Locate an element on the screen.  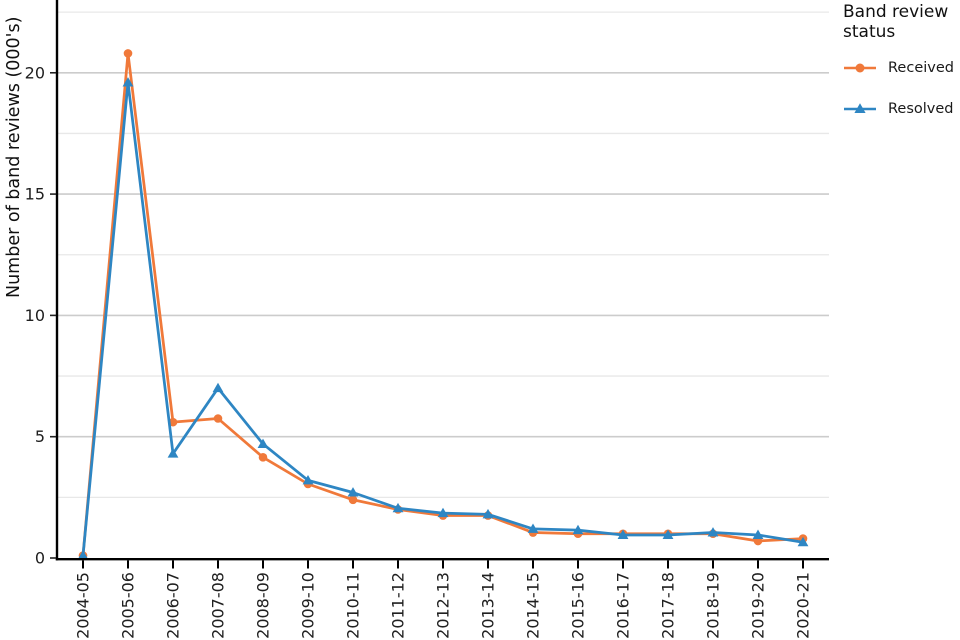
y-tick-label: 10 is located at coordinates (35, 315).